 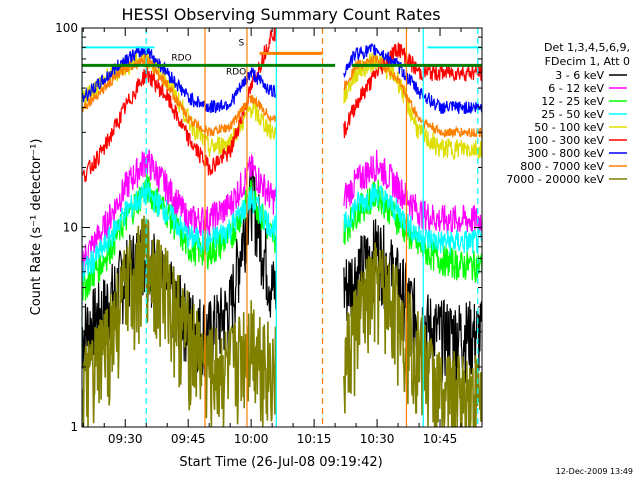 What do you see at coordinates (251, 439) in the screenshot?
I see `x-tick-label-3: 10:00` at bounding box center [251, 439].